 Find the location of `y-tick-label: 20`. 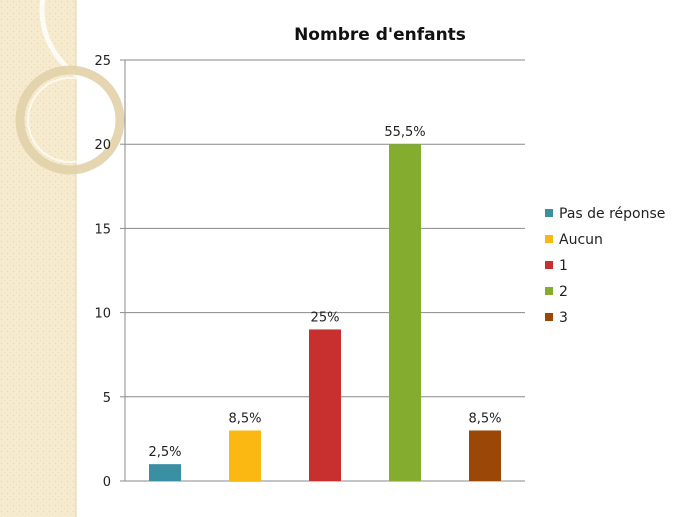

y-tick-label: 20 is located at coordinates (102, 145).